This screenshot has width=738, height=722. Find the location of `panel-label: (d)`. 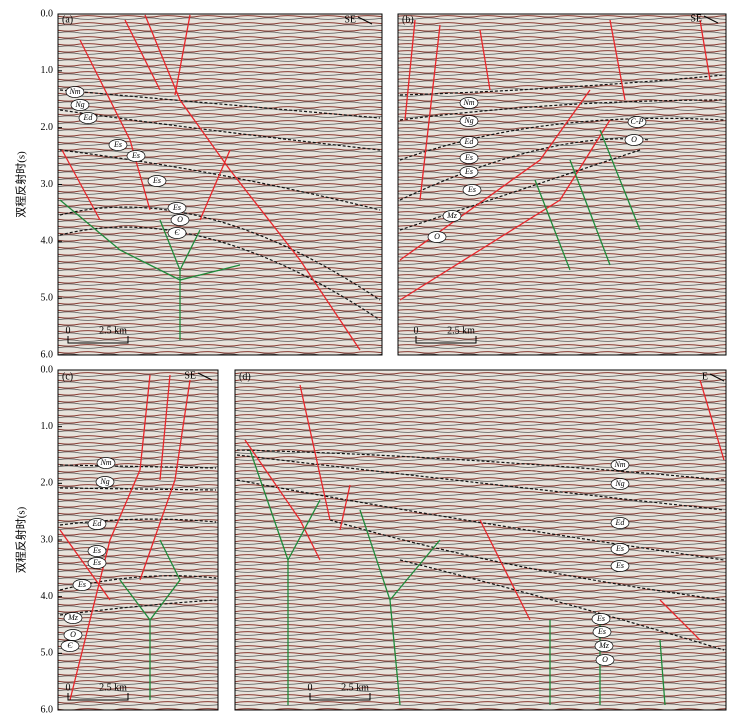

panel-label: (d) is located at coordinates (245, 376).